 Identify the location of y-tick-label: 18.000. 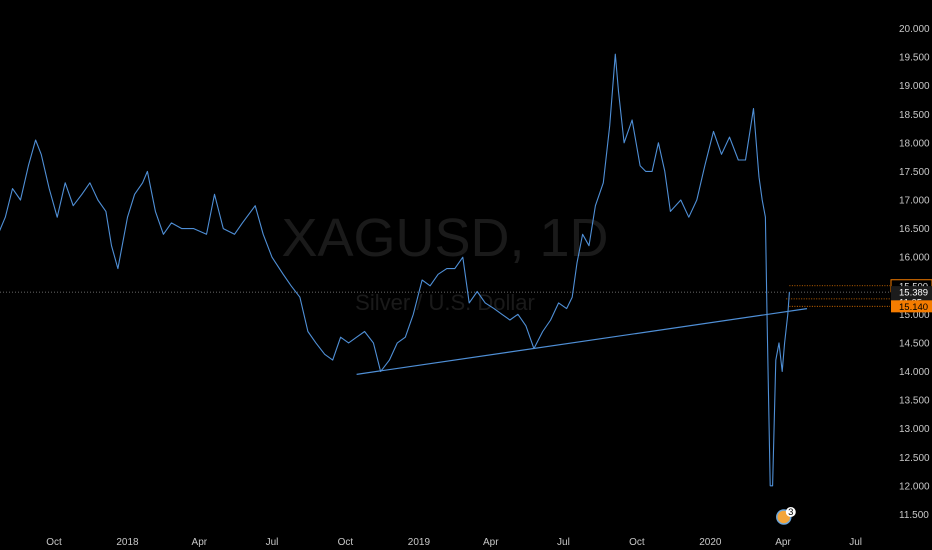
(914, 143).